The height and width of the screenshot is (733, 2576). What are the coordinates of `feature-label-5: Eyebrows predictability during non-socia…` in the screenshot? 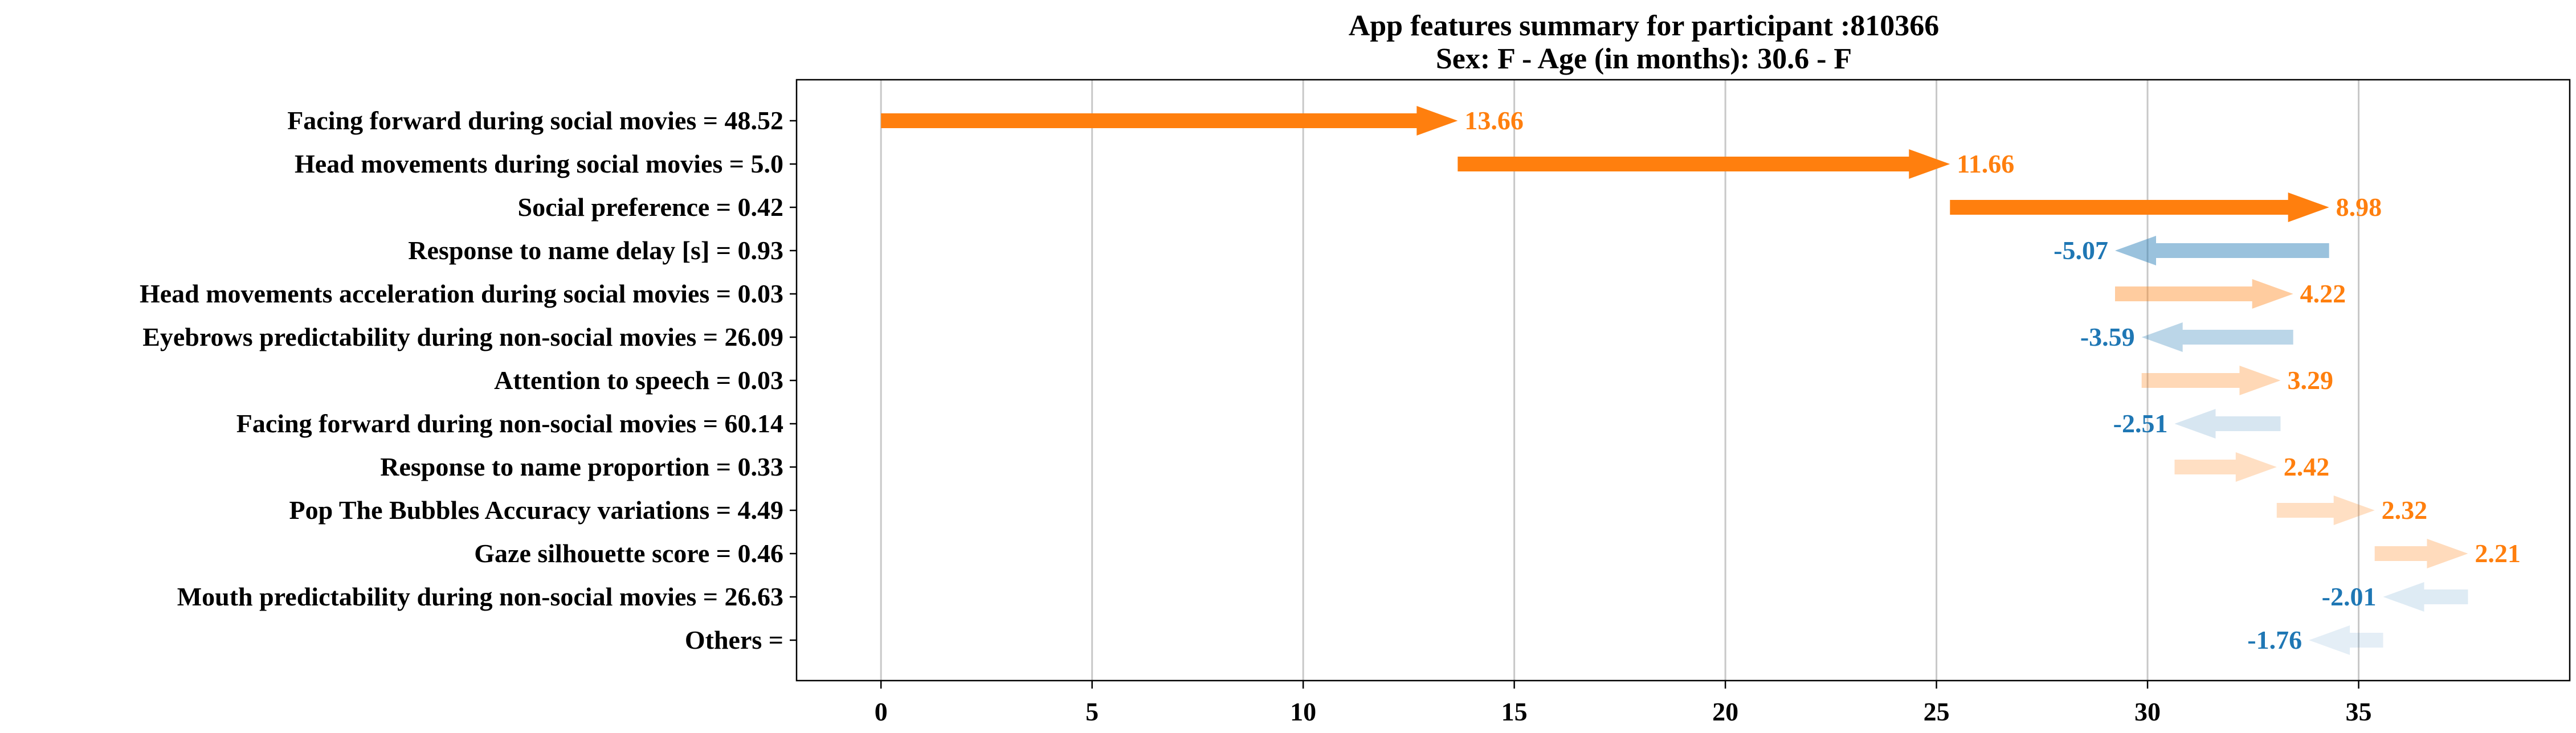 It's located at (463, 336).